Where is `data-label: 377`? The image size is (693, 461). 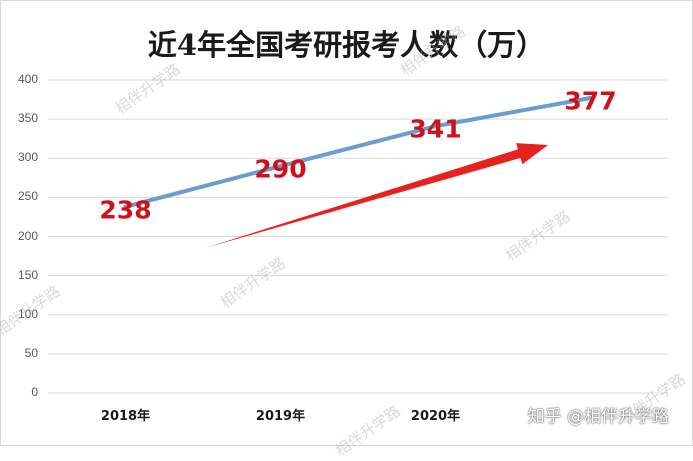 data-label: 377 is located at coordinates (590, 101).